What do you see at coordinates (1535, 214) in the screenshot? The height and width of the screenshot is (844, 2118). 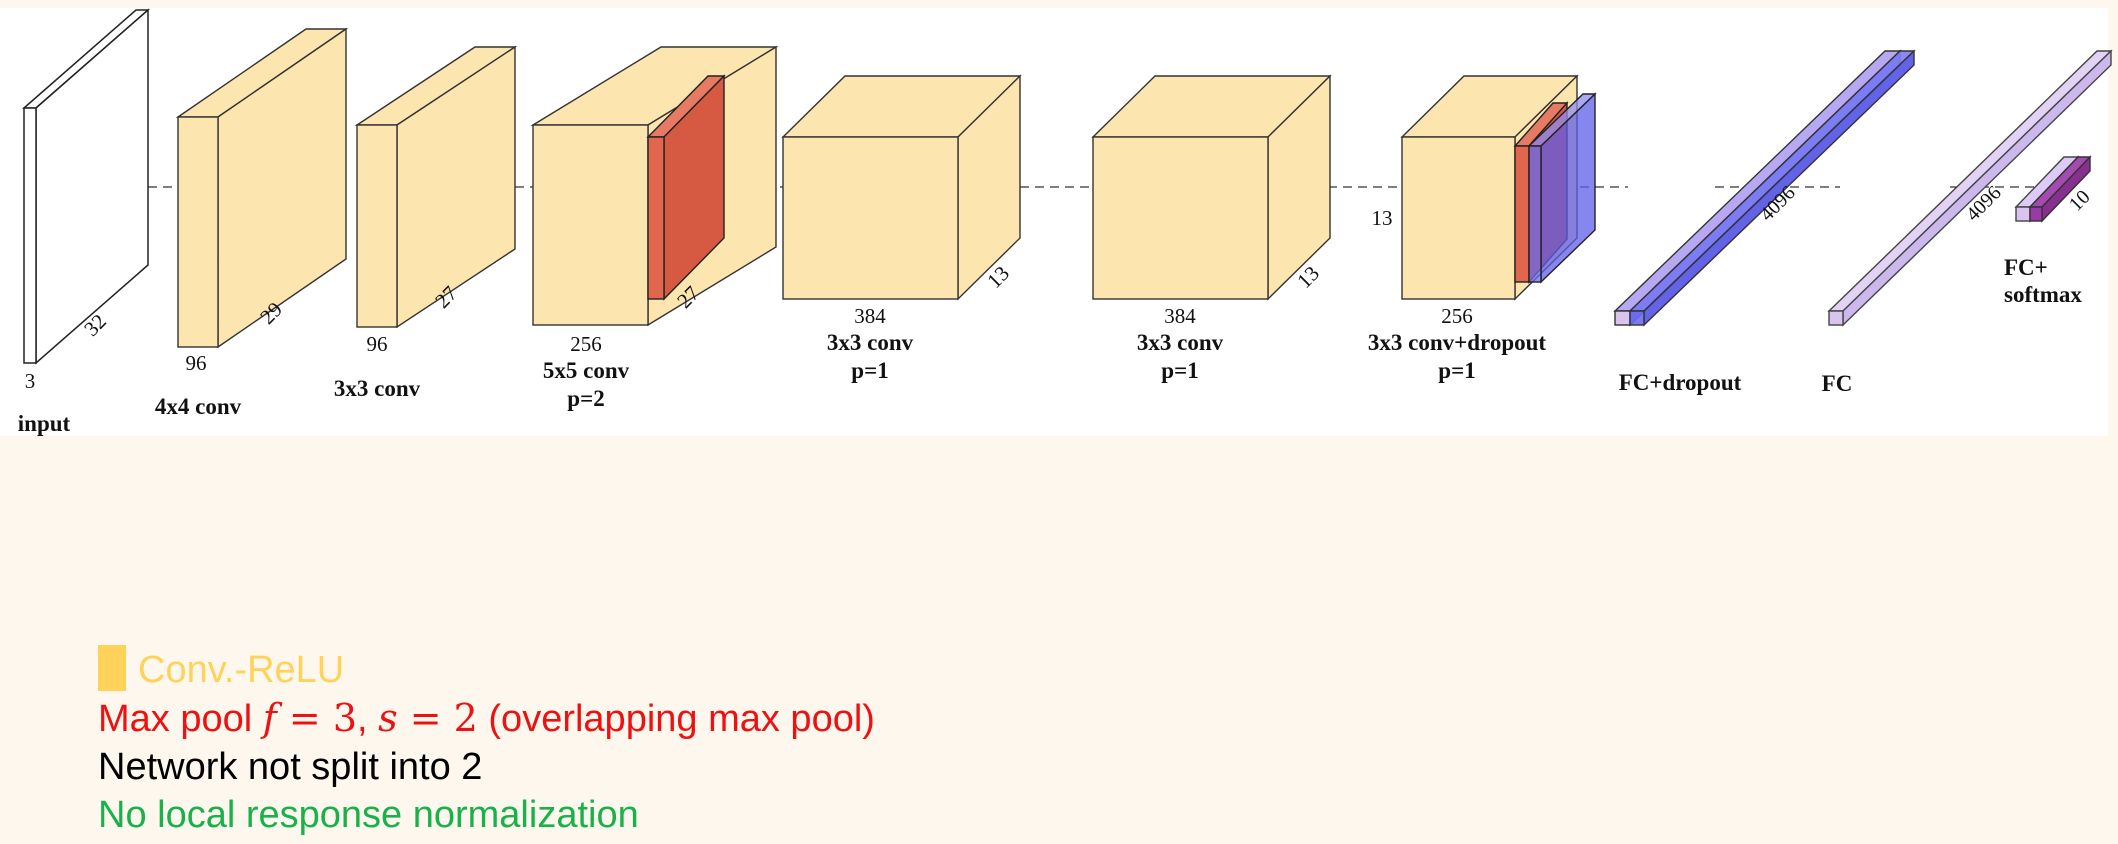 I see `conv6-dropout-block-front-face` at bounding box center [1535, 214].